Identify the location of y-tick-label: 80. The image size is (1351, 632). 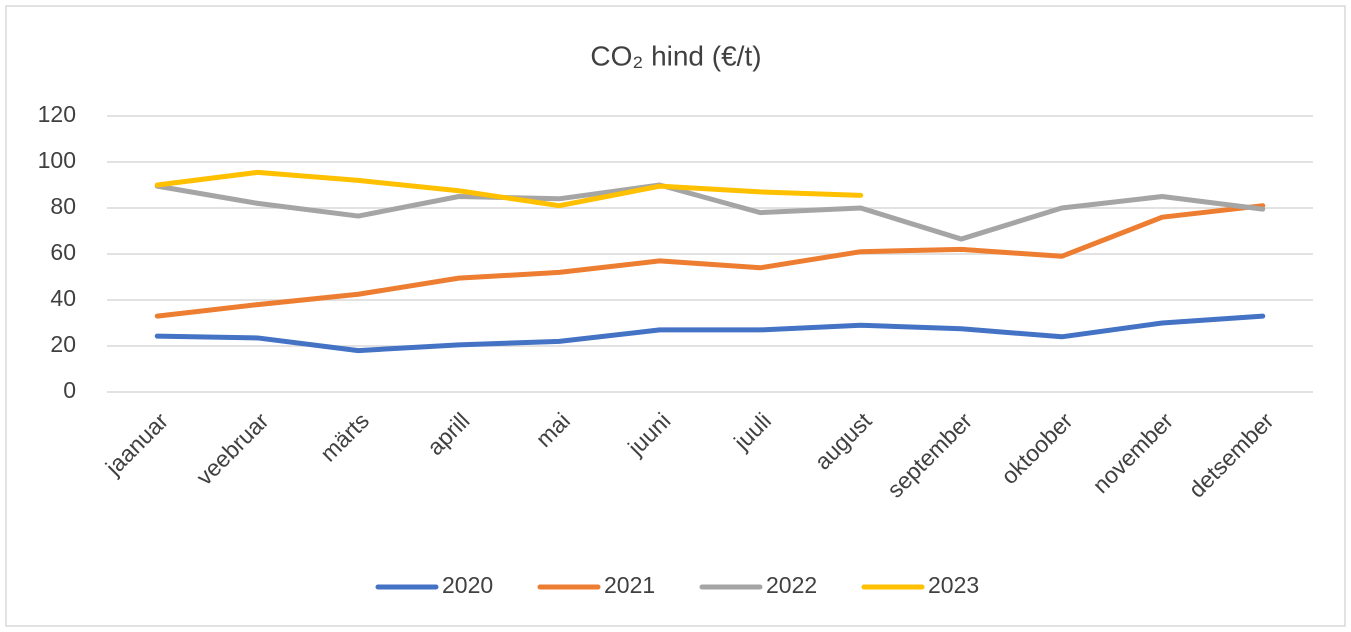
(63, 206).